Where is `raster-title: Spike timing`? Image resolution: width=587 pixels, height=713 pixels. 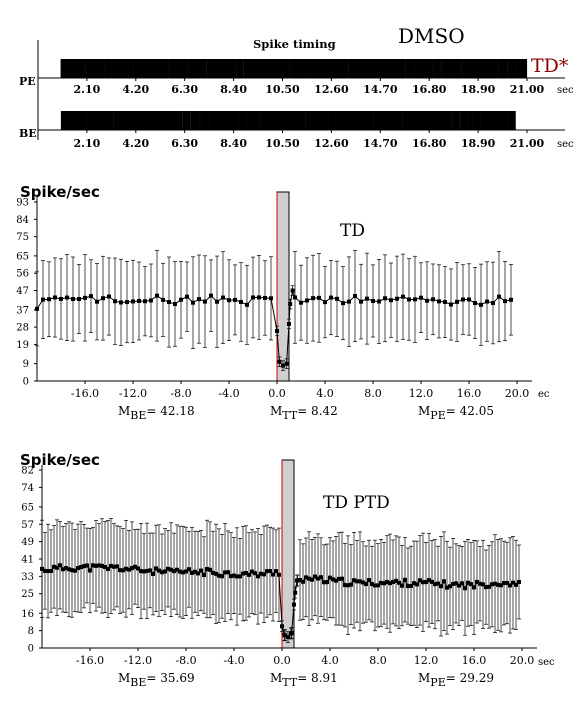
raster-title: Spike timing is located at coordinates (294, 44).